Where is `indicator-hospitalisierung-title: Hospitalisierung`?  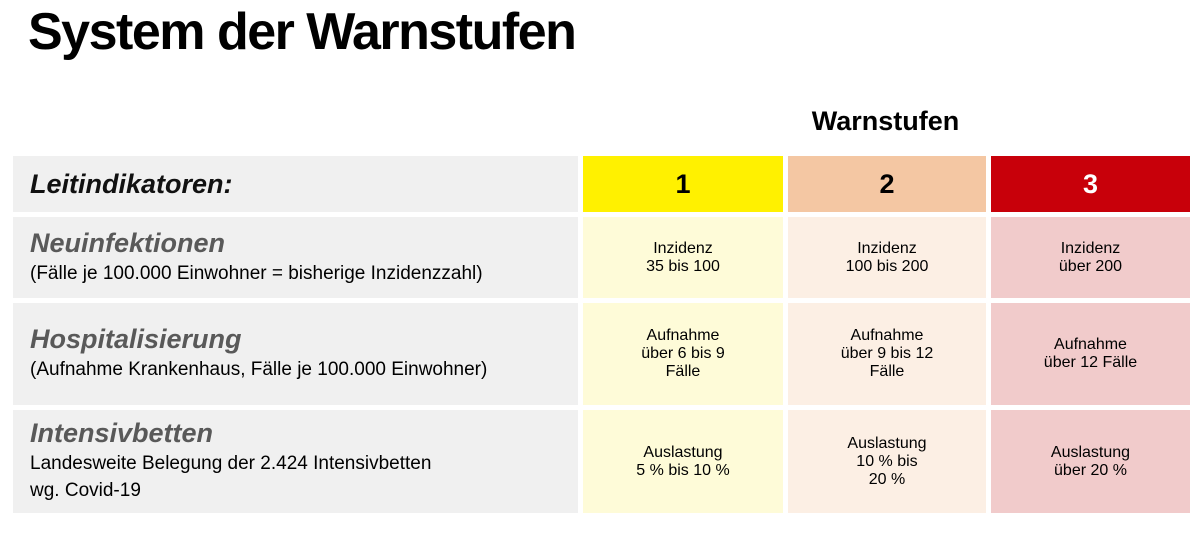
indicator-hospitalisierung-title: Hospitalisierung is located at coordinates (136, 339).